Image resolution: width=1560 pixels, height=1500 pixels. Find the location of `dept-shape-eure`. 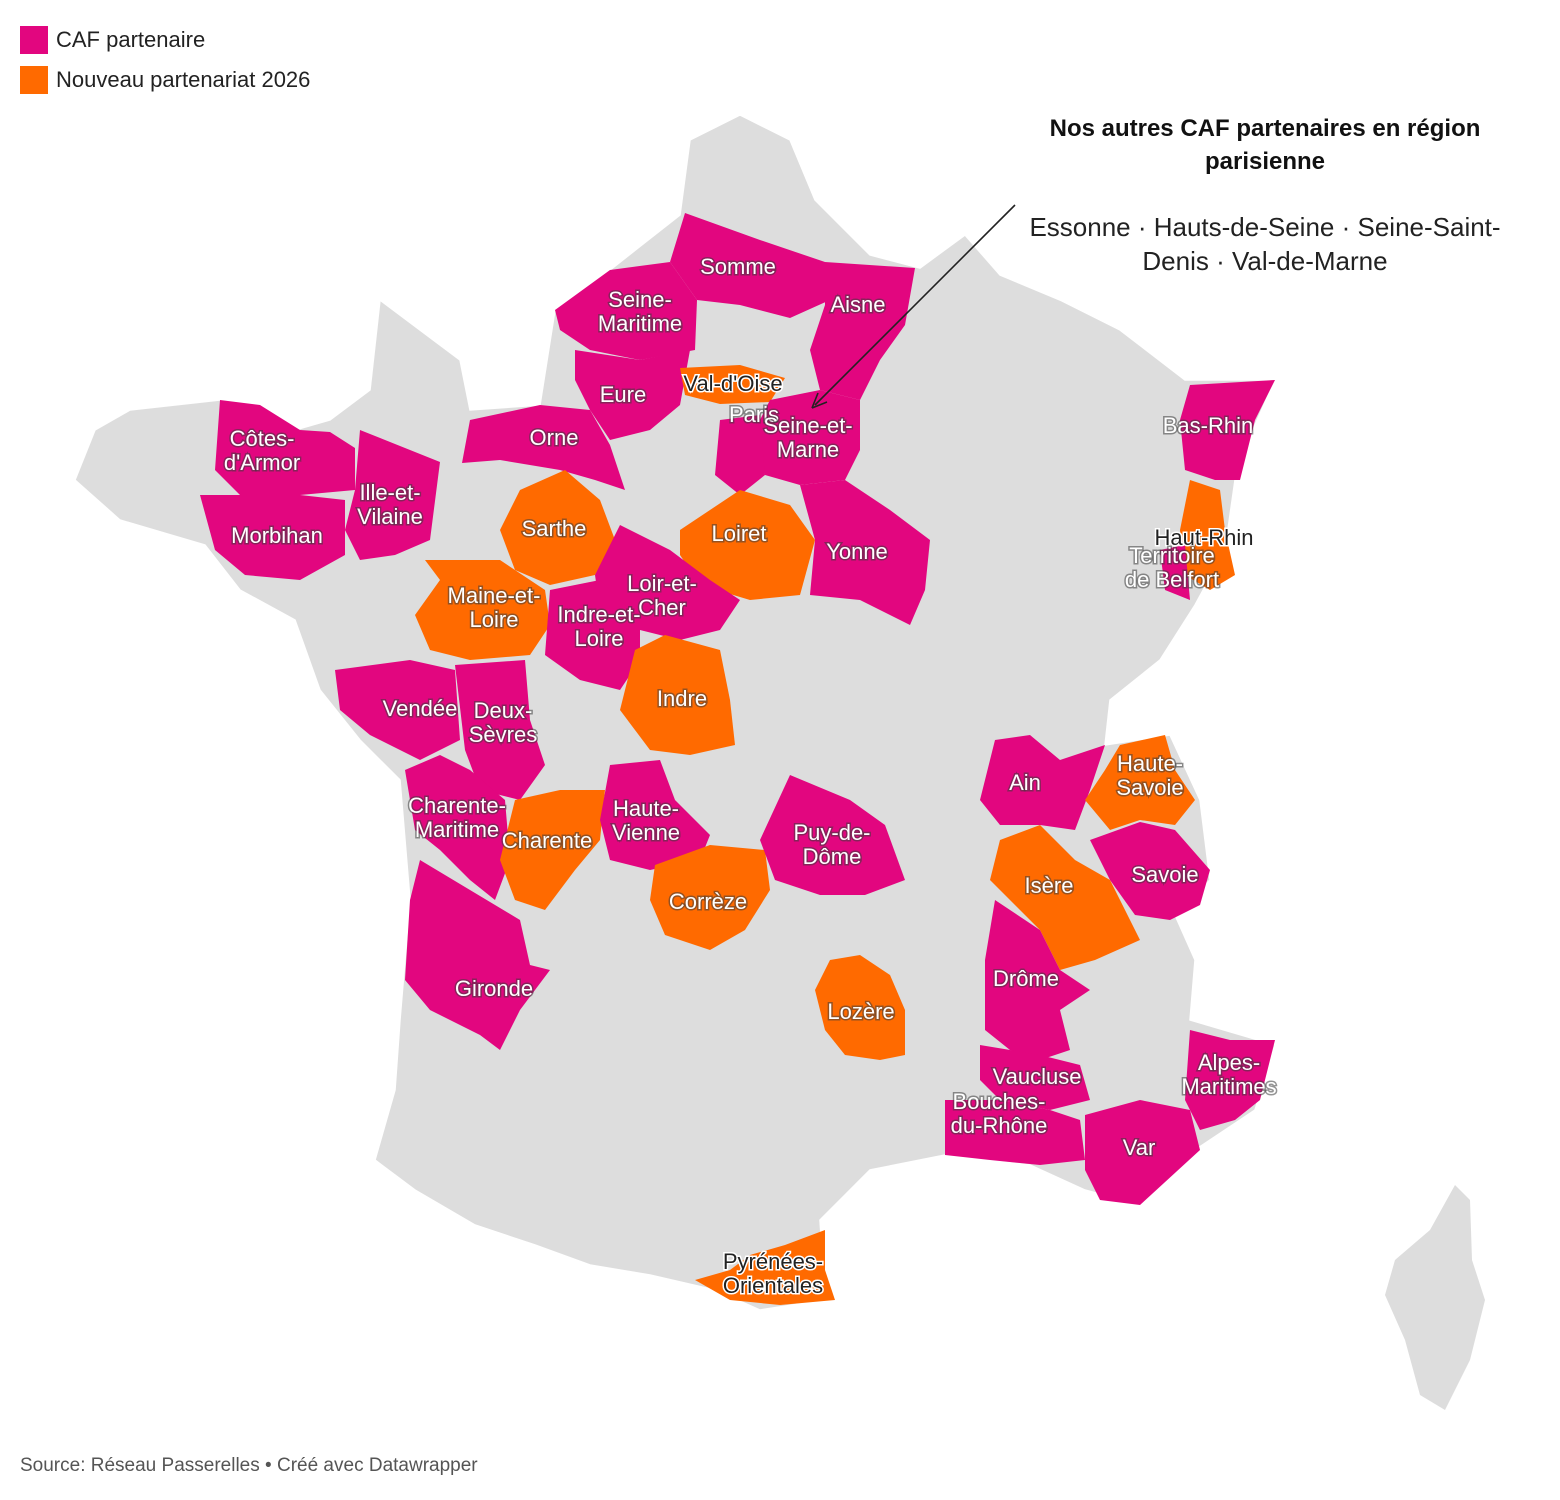

dept-shape-eure is located at coordinates (632, 395).